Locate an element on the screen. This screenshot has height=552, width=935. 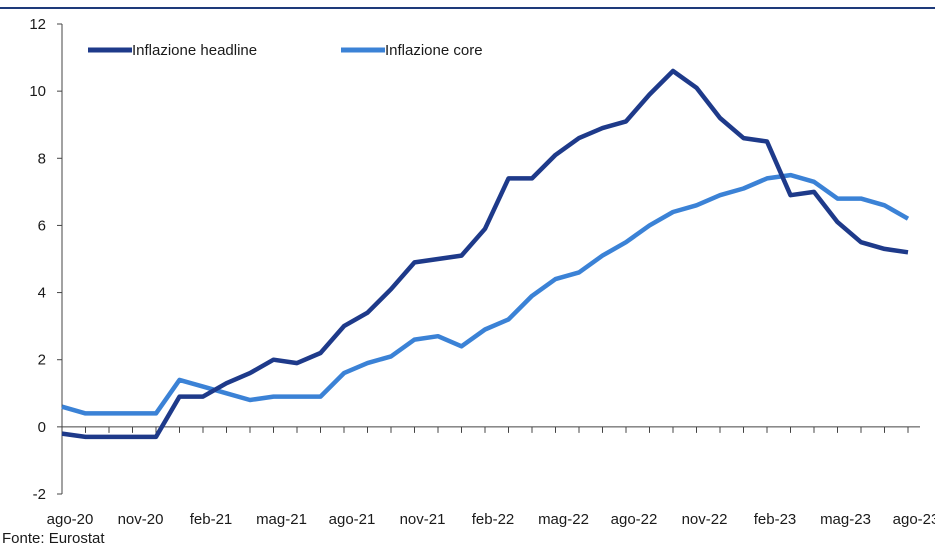
source-note: Fonte: Eurostat is located at coordinates (53, 538).